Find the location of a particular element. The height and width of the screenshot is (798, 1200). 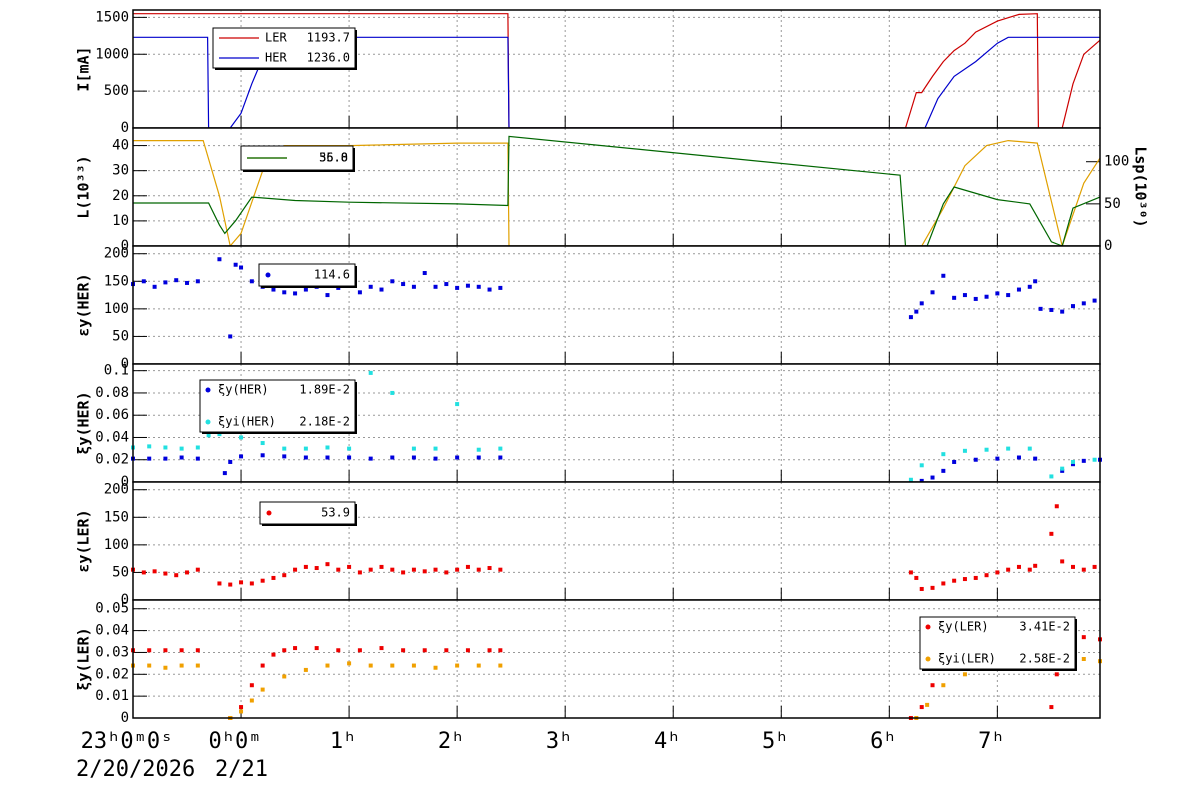

y-tick-label: 100 is located at coordinates (116, 309).